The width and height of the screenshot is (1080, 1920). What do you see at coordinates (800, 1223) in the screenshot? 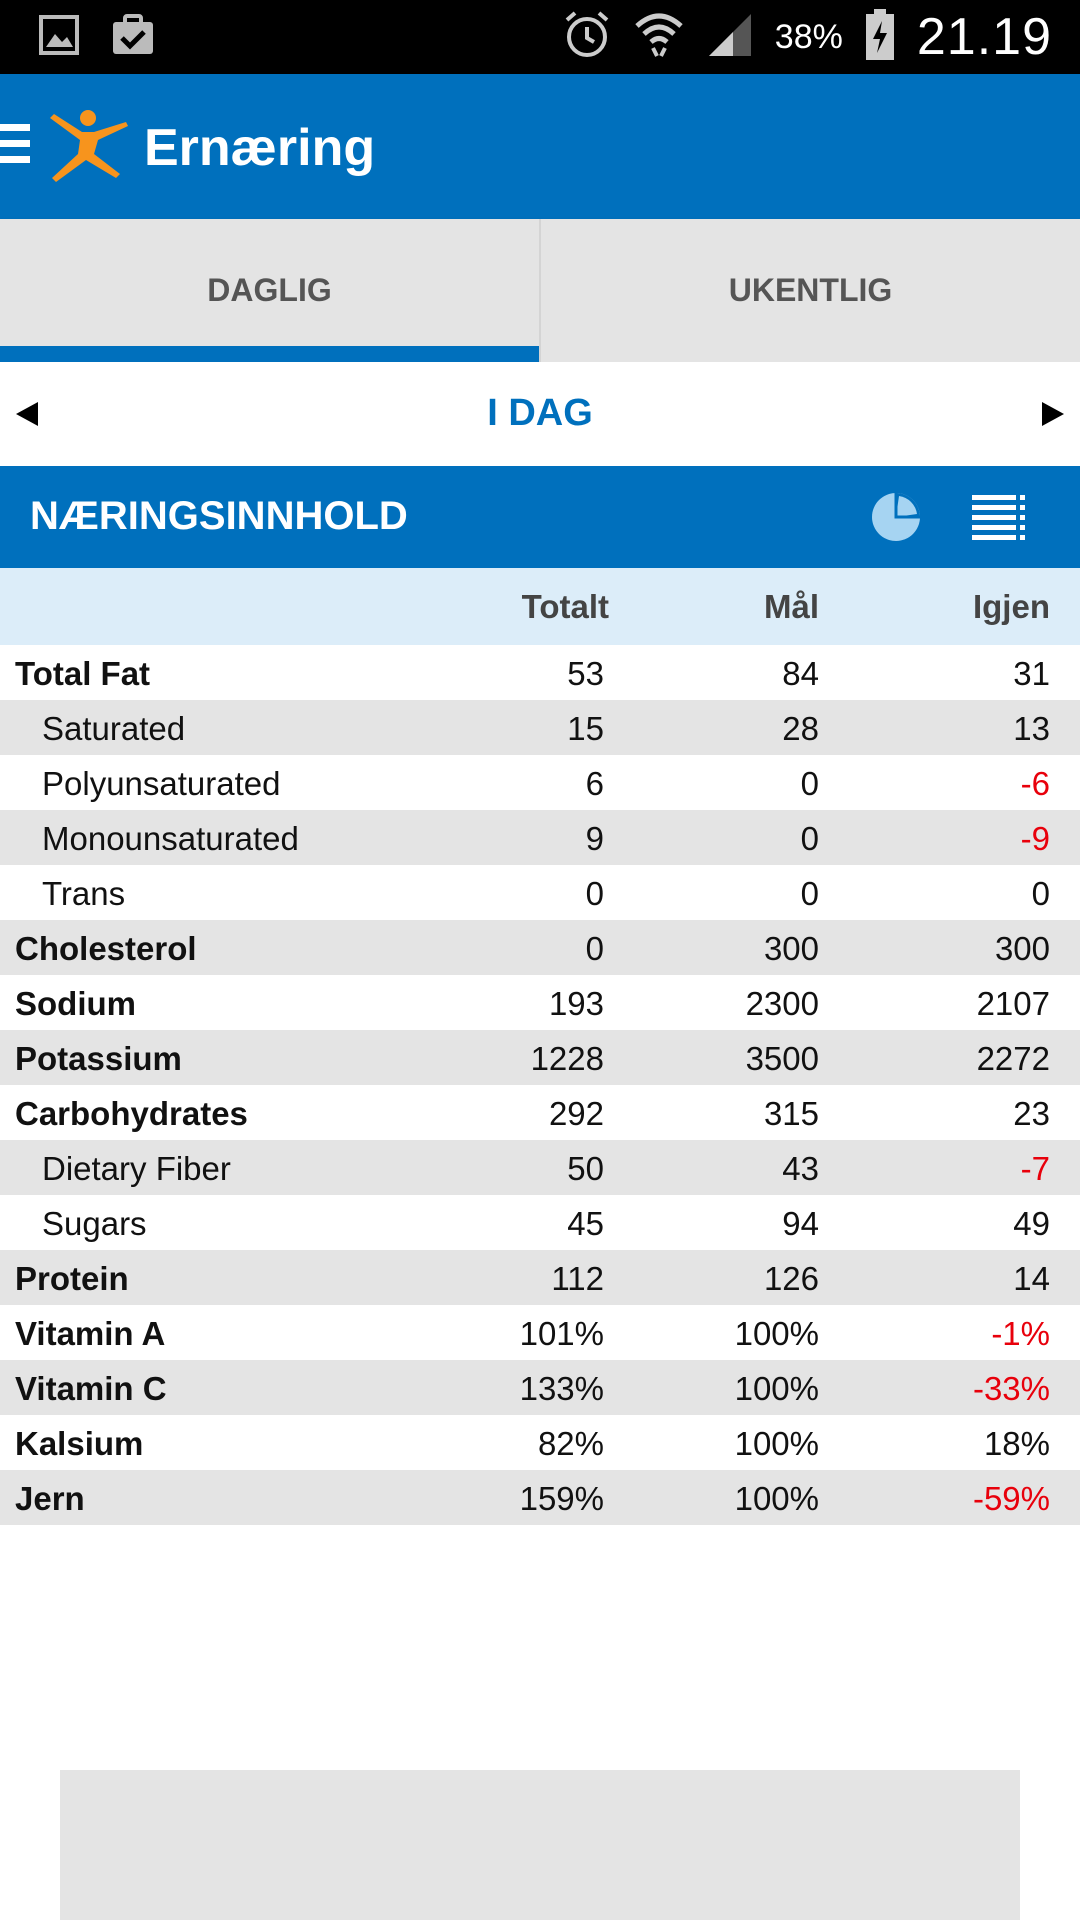
I see `nutrient-goal: 94` at bounding box center [800, 1223].